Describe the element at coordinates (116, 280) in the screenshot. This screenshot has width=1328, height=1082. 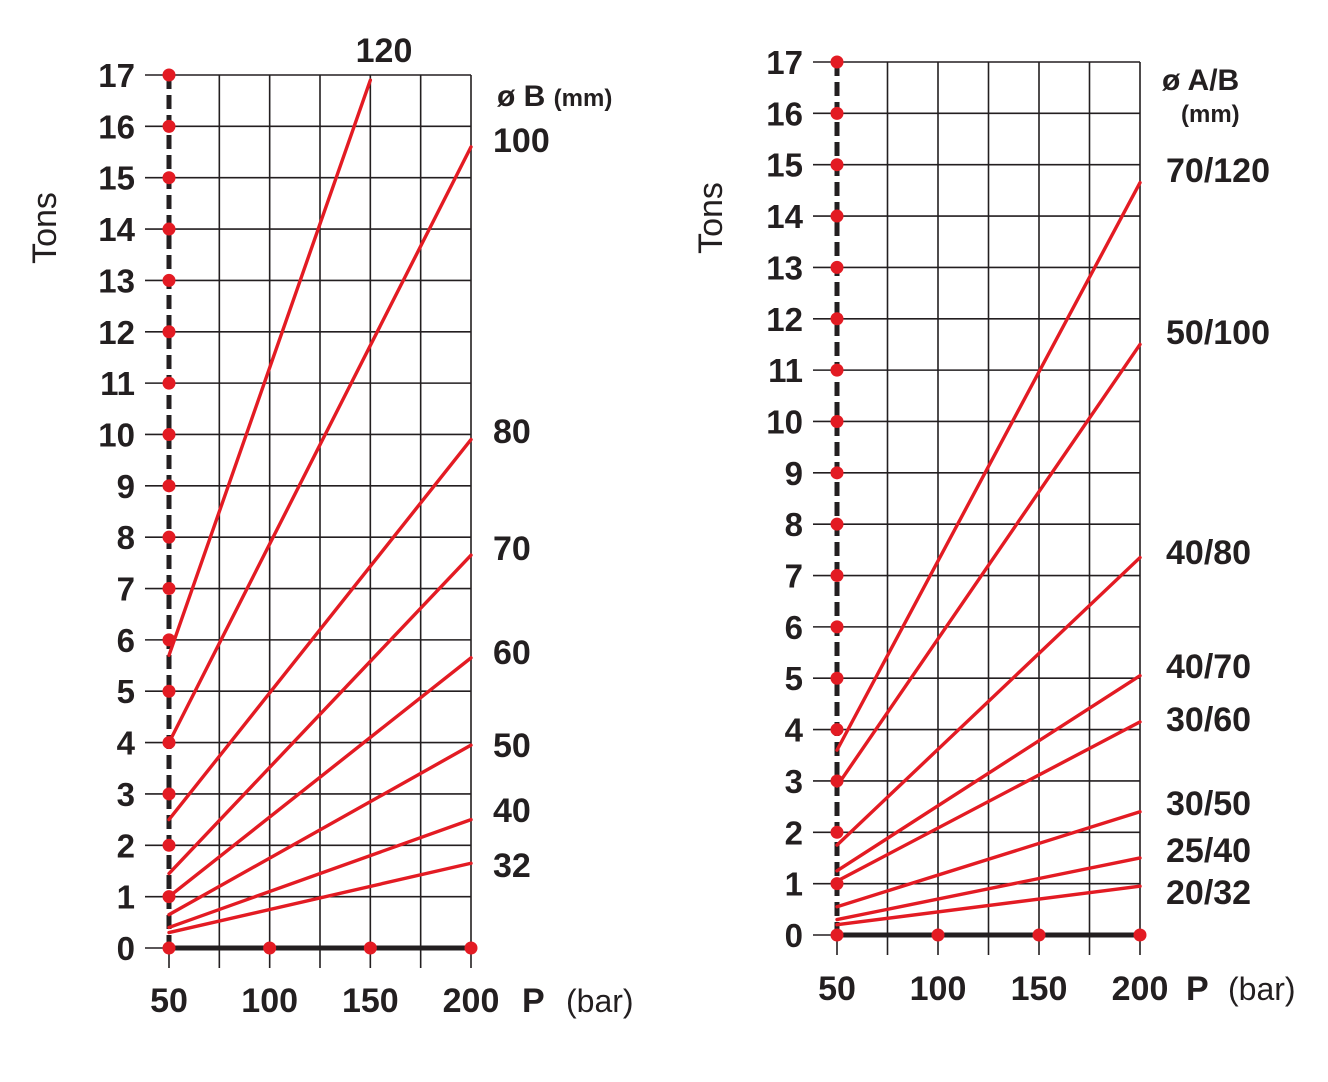
I see `y-tick-label: 13` at that location.